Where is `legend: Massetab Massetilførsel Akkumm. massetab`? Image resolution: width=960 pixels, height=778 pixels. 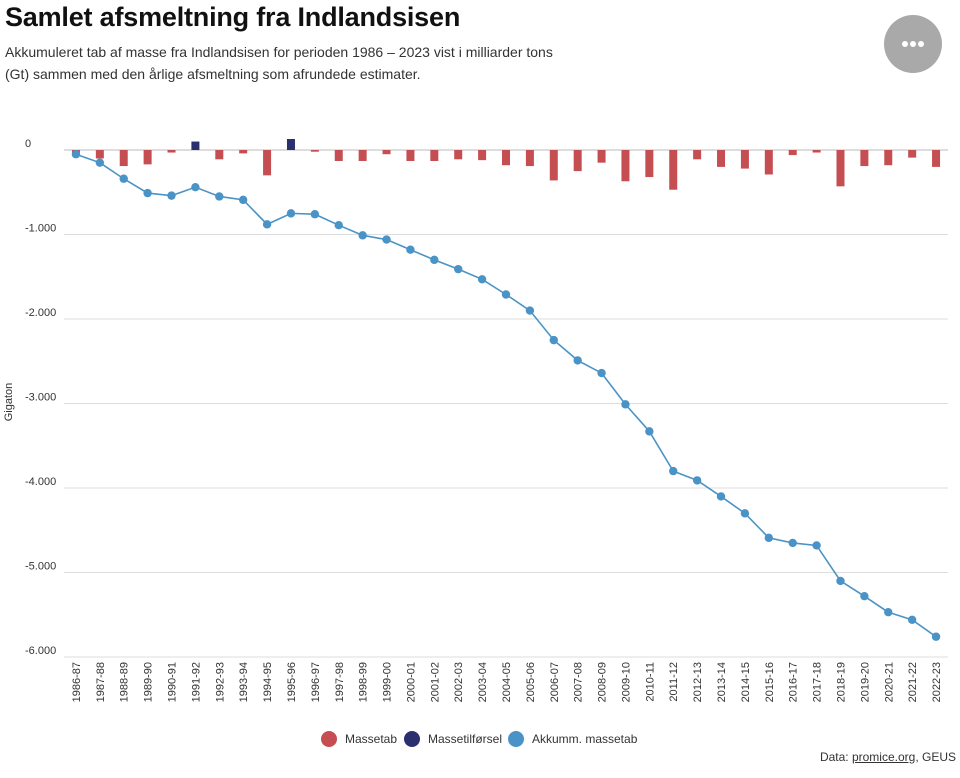 legend: Massetab Massetilførsel Akkumm. massetab is located at coordinates (480, 739).